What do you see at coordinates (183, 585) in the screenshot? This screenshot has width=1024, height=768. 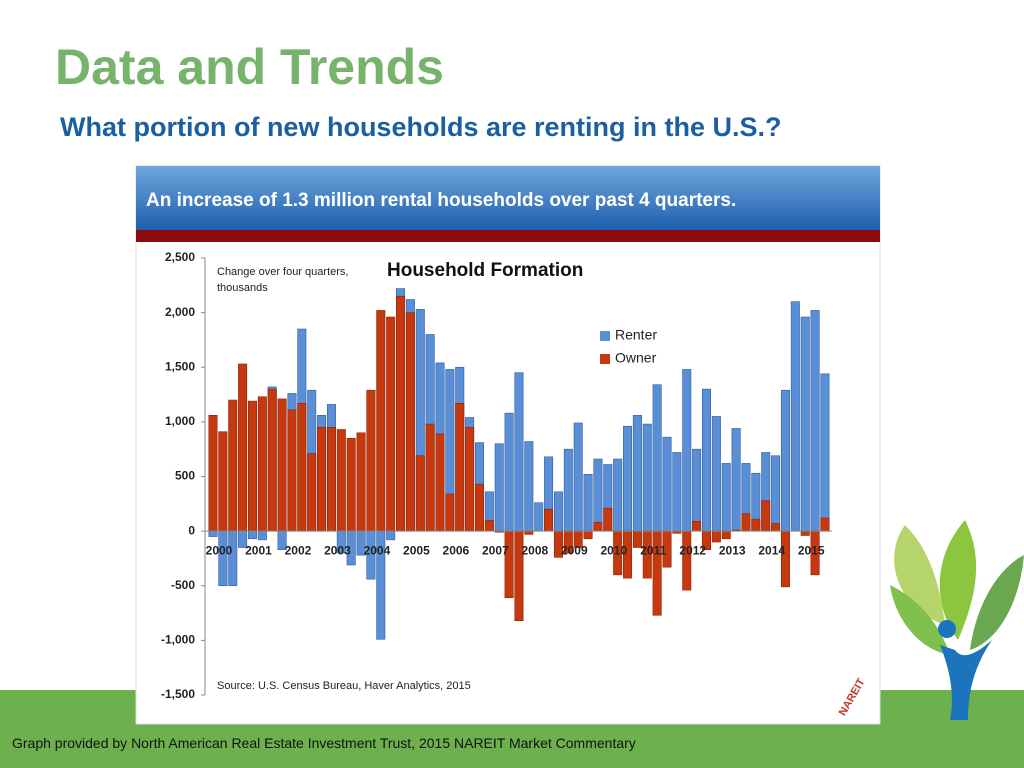 I see `y-tick-label: -500` at bounding box center [183, 585].